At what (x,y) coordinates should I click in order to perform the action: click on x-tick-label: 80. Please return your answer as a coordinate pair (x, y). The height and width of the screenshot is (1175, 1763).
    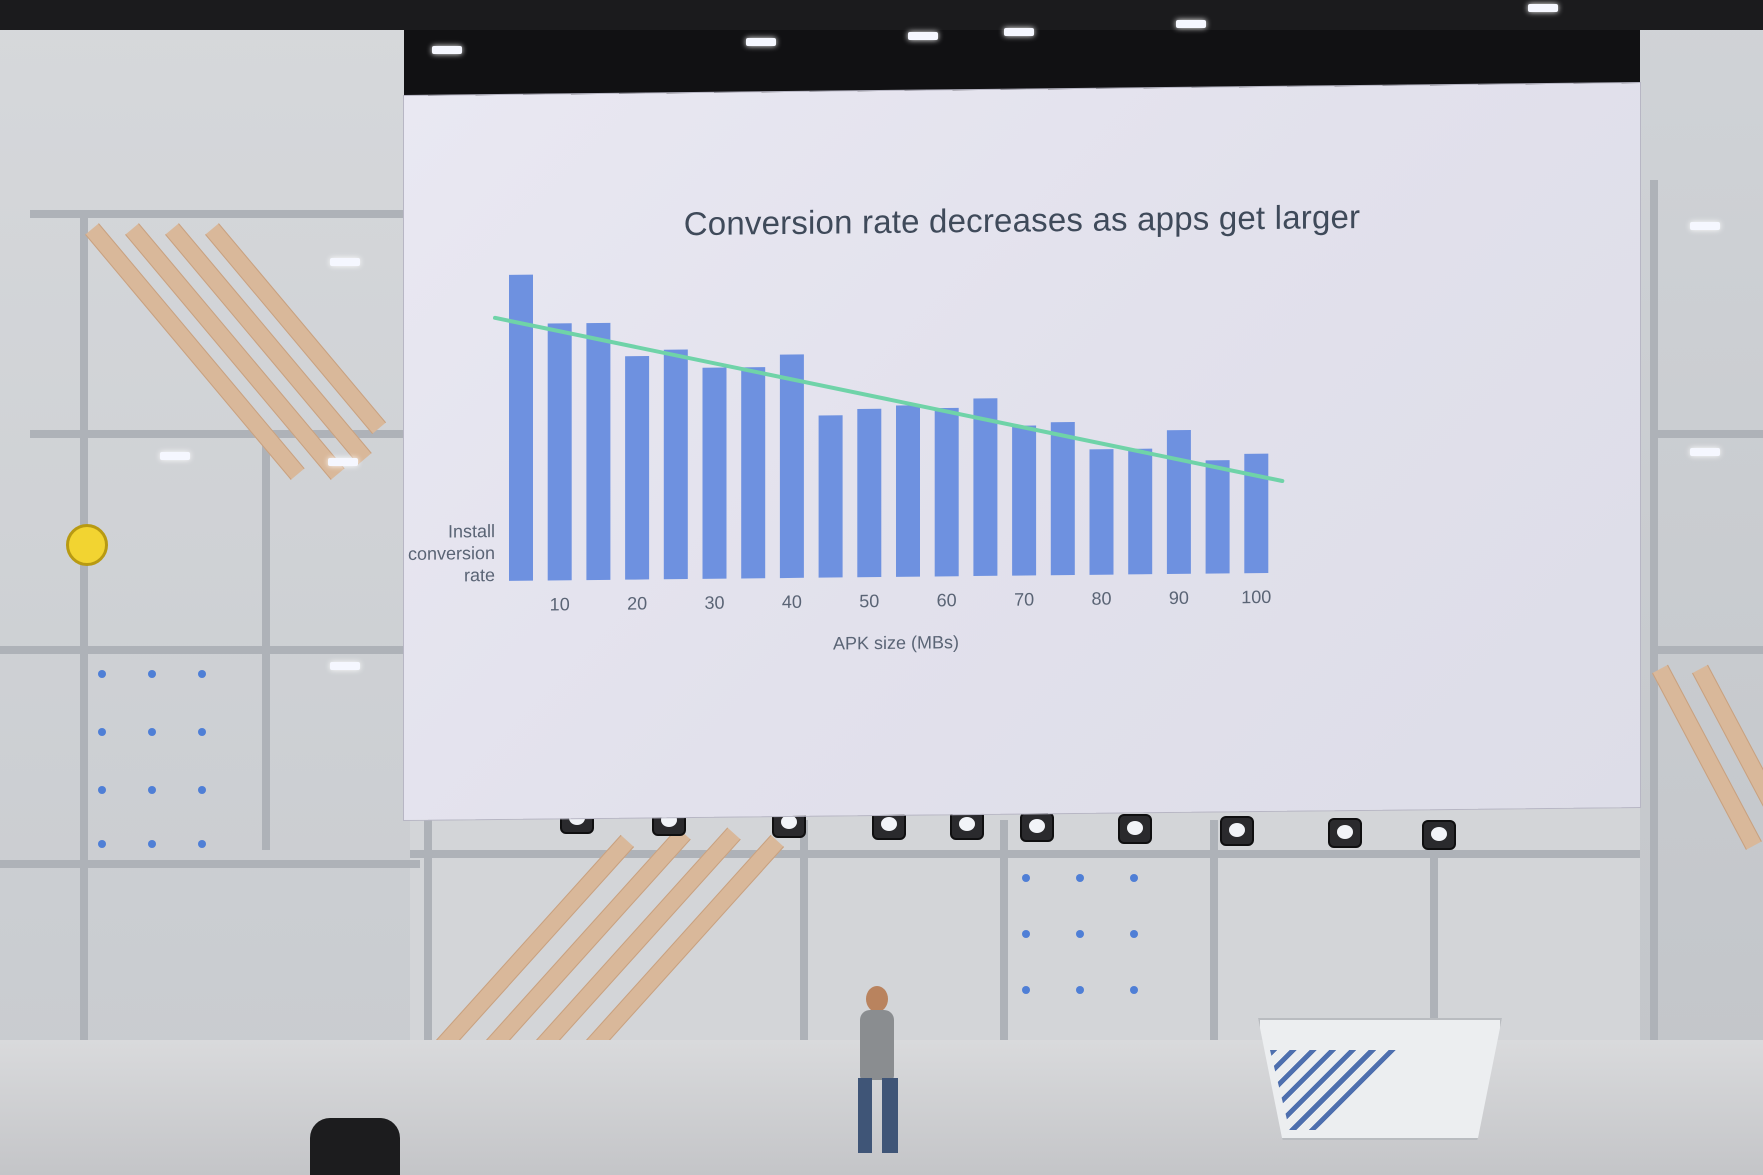
    Looking at the image, I should click on (1101, 599).